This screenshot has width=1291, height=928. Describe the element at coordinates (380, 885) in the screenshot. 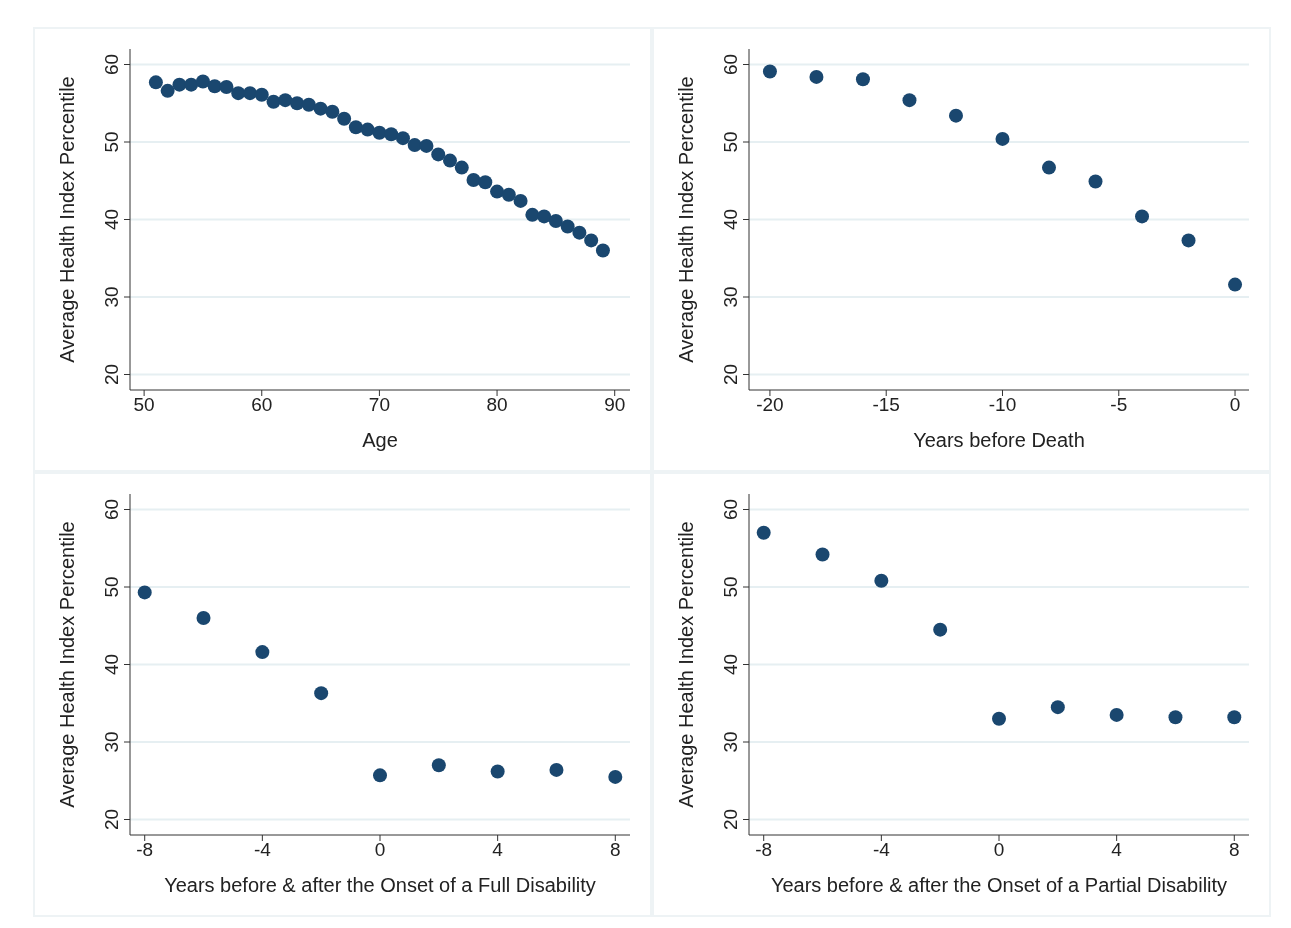

I see `x-axis-title: Years before & after the Onset of a Full Disability` at that location.